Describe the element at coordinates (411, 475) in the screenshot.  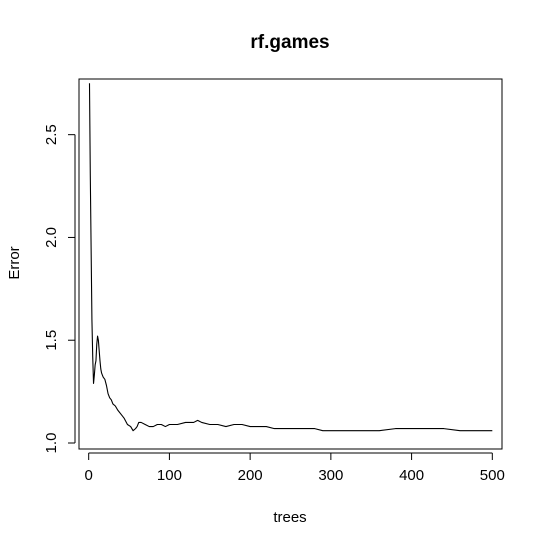
I see `x-tick-label: 400` at that location.